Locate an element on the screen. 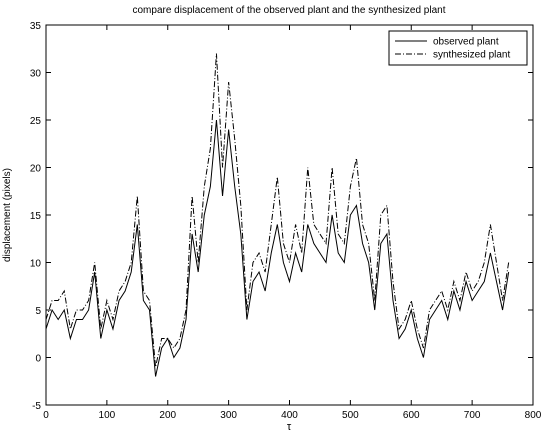 Image resolution: width=545 pixels, height=439 pixels. x-tick-label: 800 is located at coordinates (533, 415).